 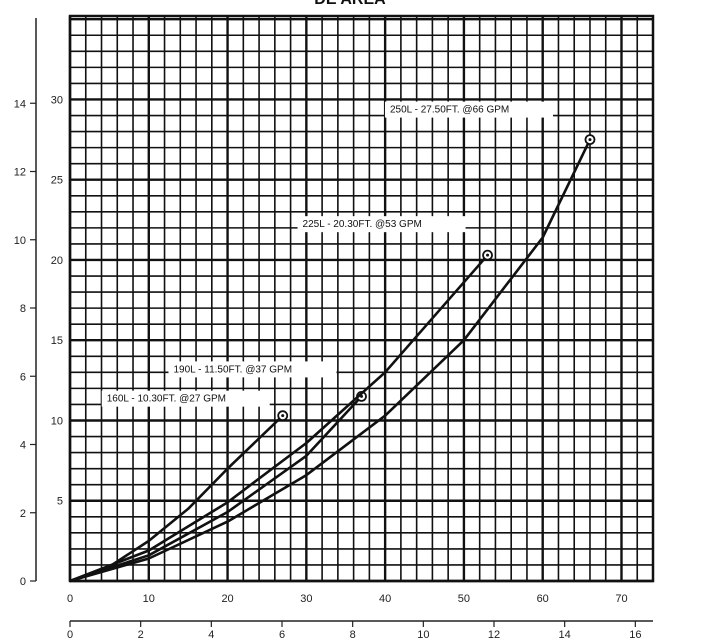 I want to click on annotation-label: 190L - 11.50FT. @37 GPM, so click(x=233, y=369).